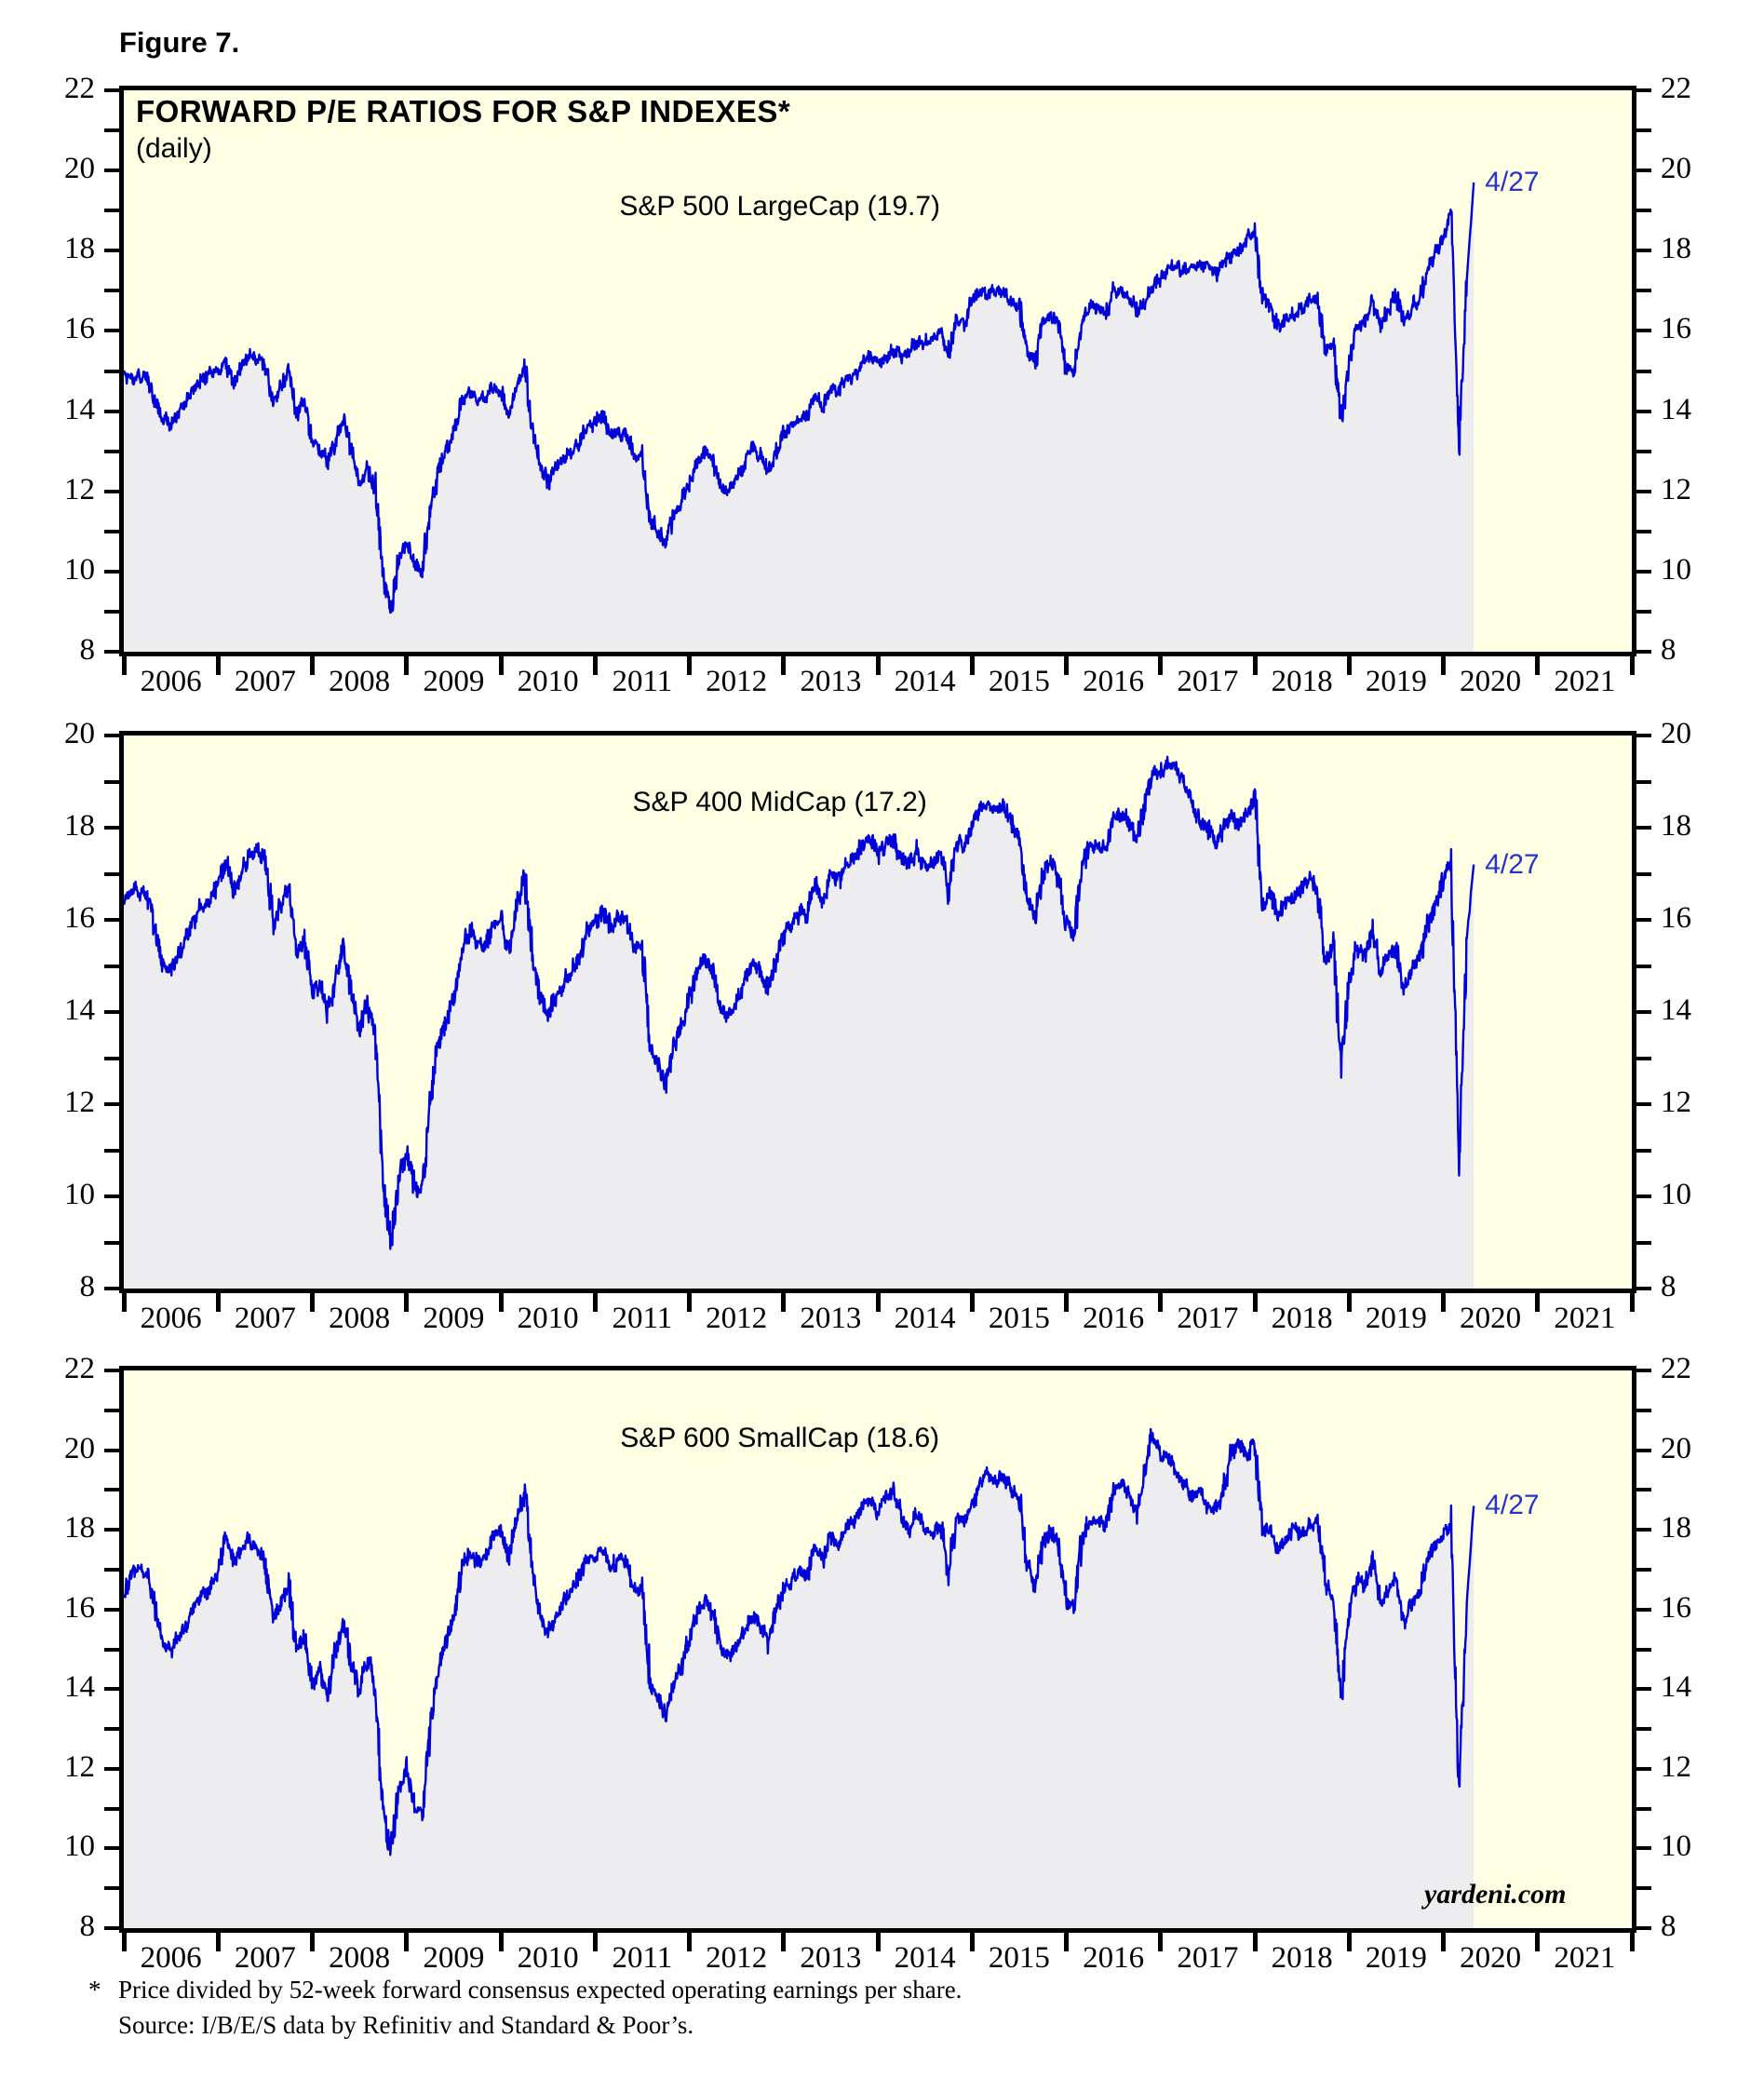 This screenshot has width=1764, height=2092. I want to click on x-axis-year-label: 2011, so click(643, 1958).